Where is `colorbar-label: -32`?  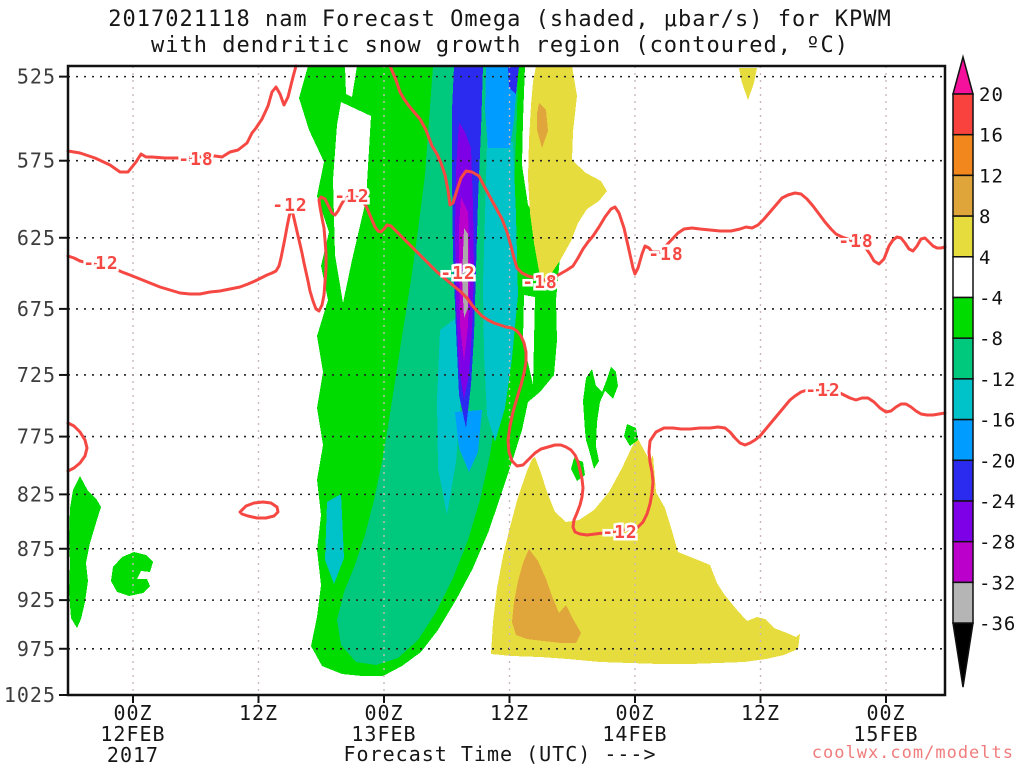
colorbar-label: -32 is located at coordinates (997, 583).